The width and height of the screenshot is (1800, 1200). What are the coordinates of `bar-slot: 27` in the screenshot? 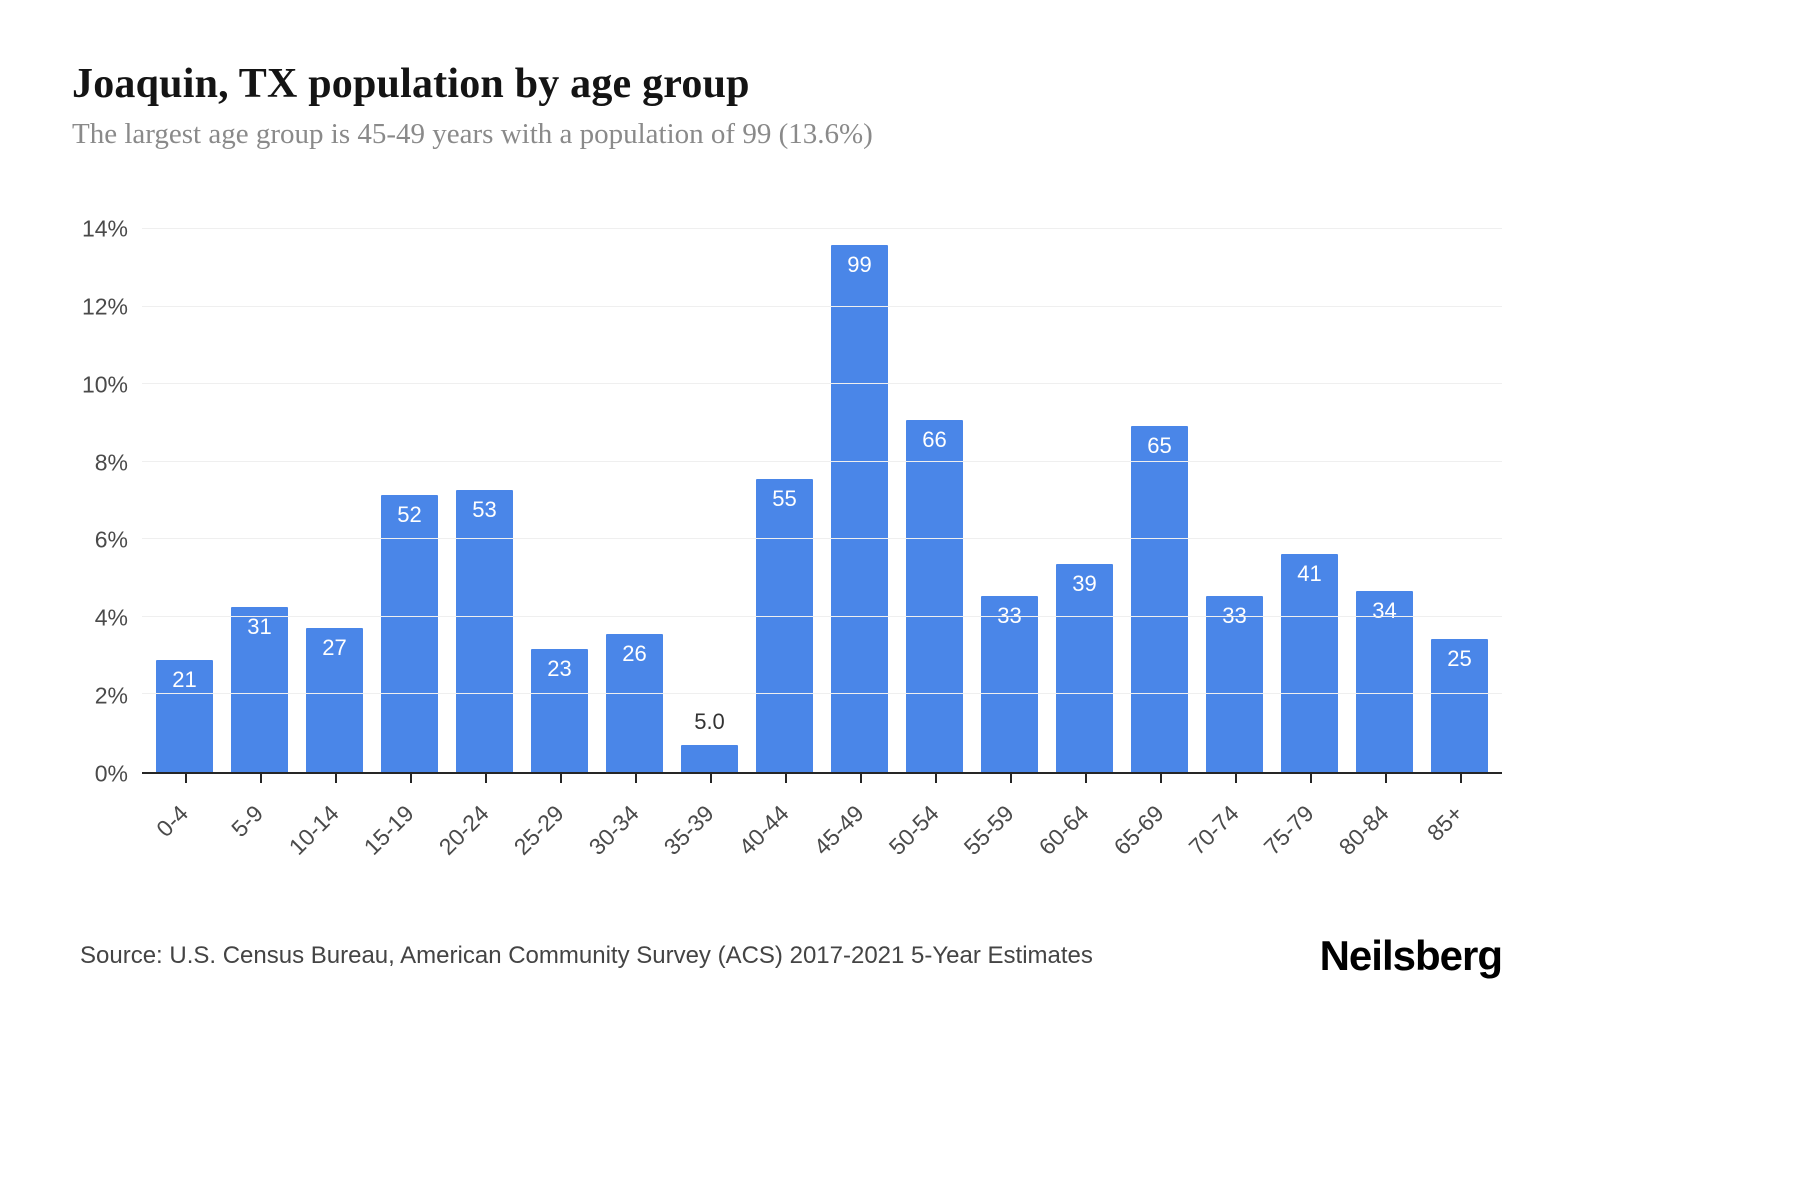 It's located at (334, 500).